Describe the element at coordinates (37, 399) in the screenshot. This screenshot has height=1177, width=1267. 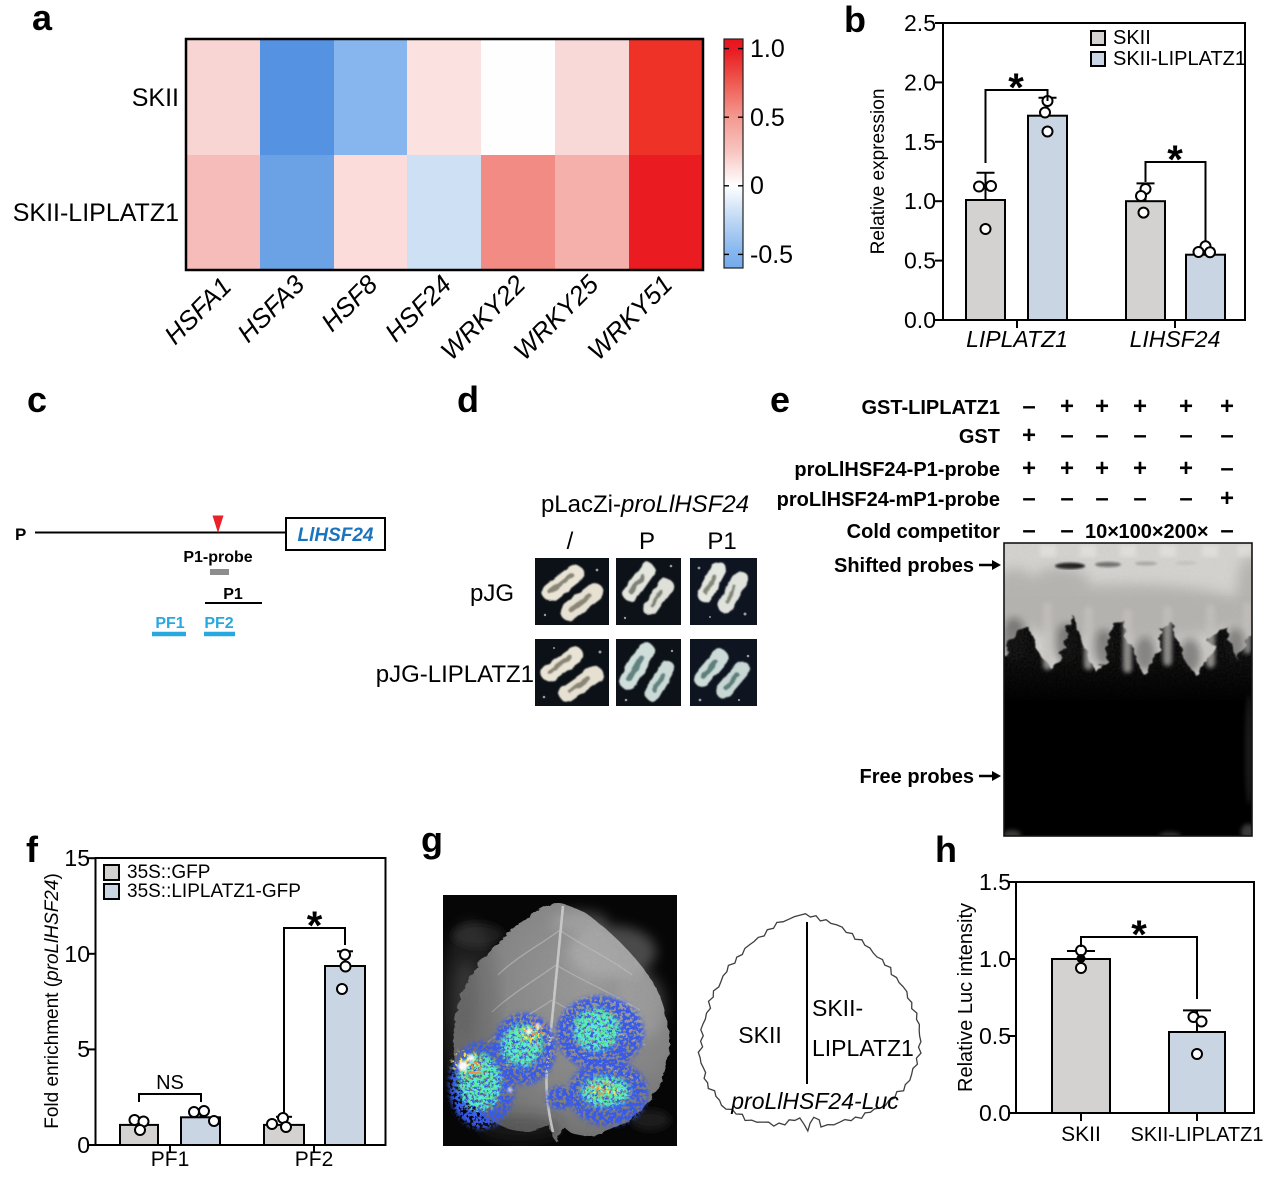
I see `svg-text: c` at that location.